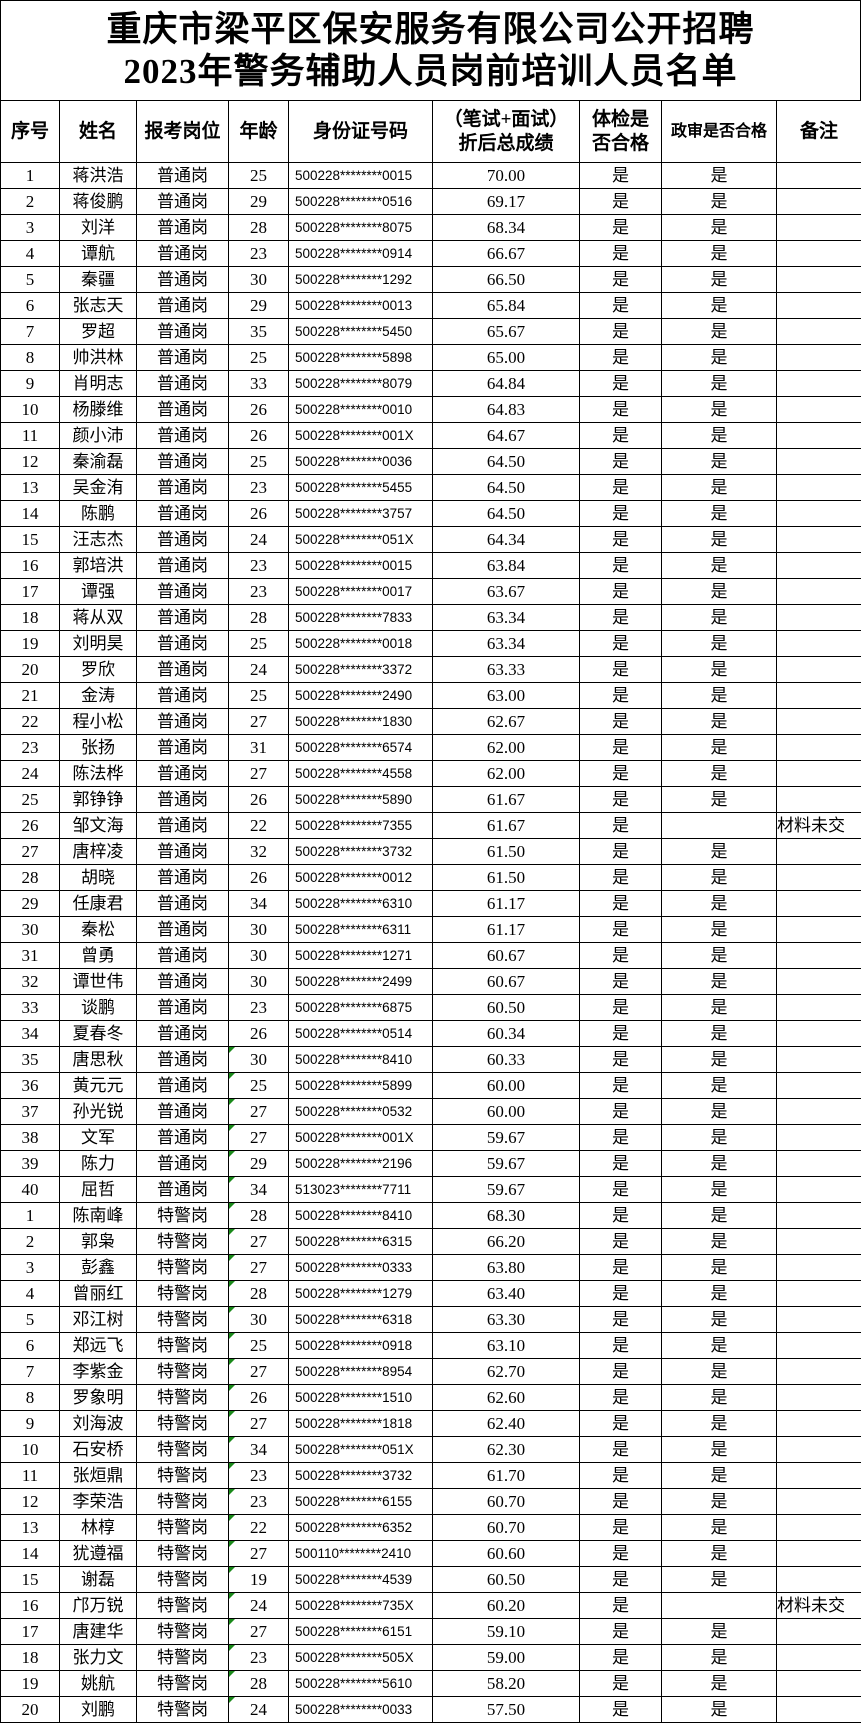 The height and width of the screenshot is (1723, 861). I want to click on cell-id: 500228********1279, so click(360, 1293).